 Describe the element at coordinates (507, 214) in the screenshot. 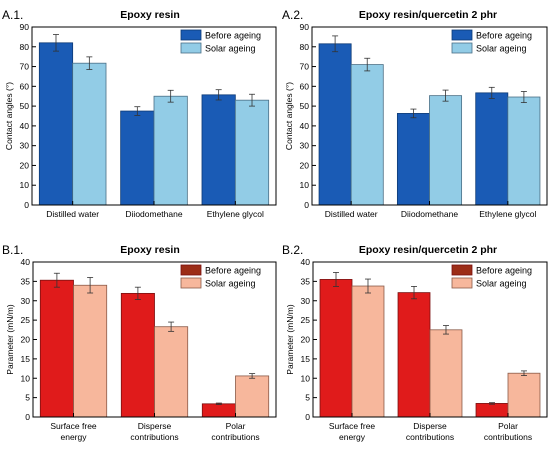

I see `x-category-label: Ethylene glycol` at that location.